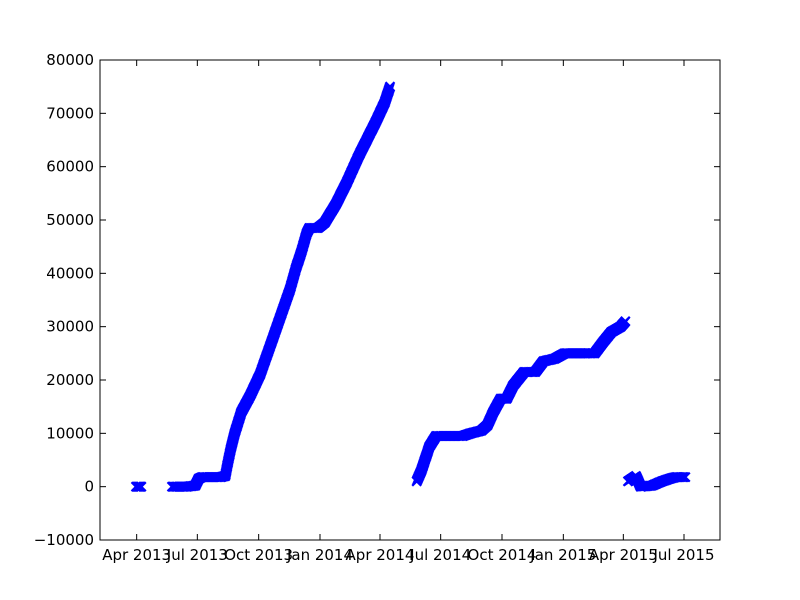 This screenshot has width=800, height=600. I want to click on x-tick-label: Jan 2014, so click(319, 555).